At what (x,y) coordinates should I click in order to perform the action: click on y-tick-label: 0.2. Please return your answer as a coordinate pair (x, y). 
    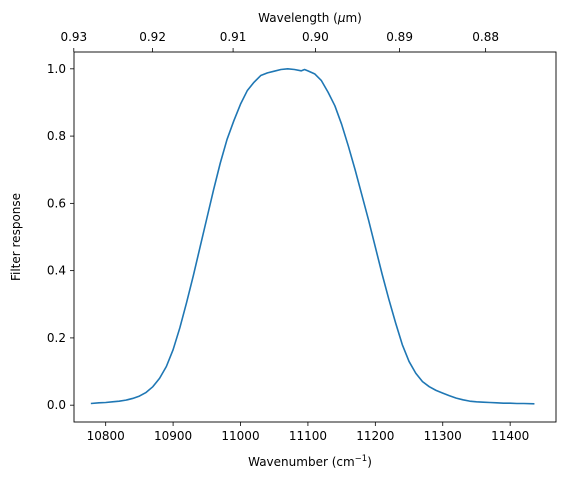
    Looking at the image, I should click on (56, 338).